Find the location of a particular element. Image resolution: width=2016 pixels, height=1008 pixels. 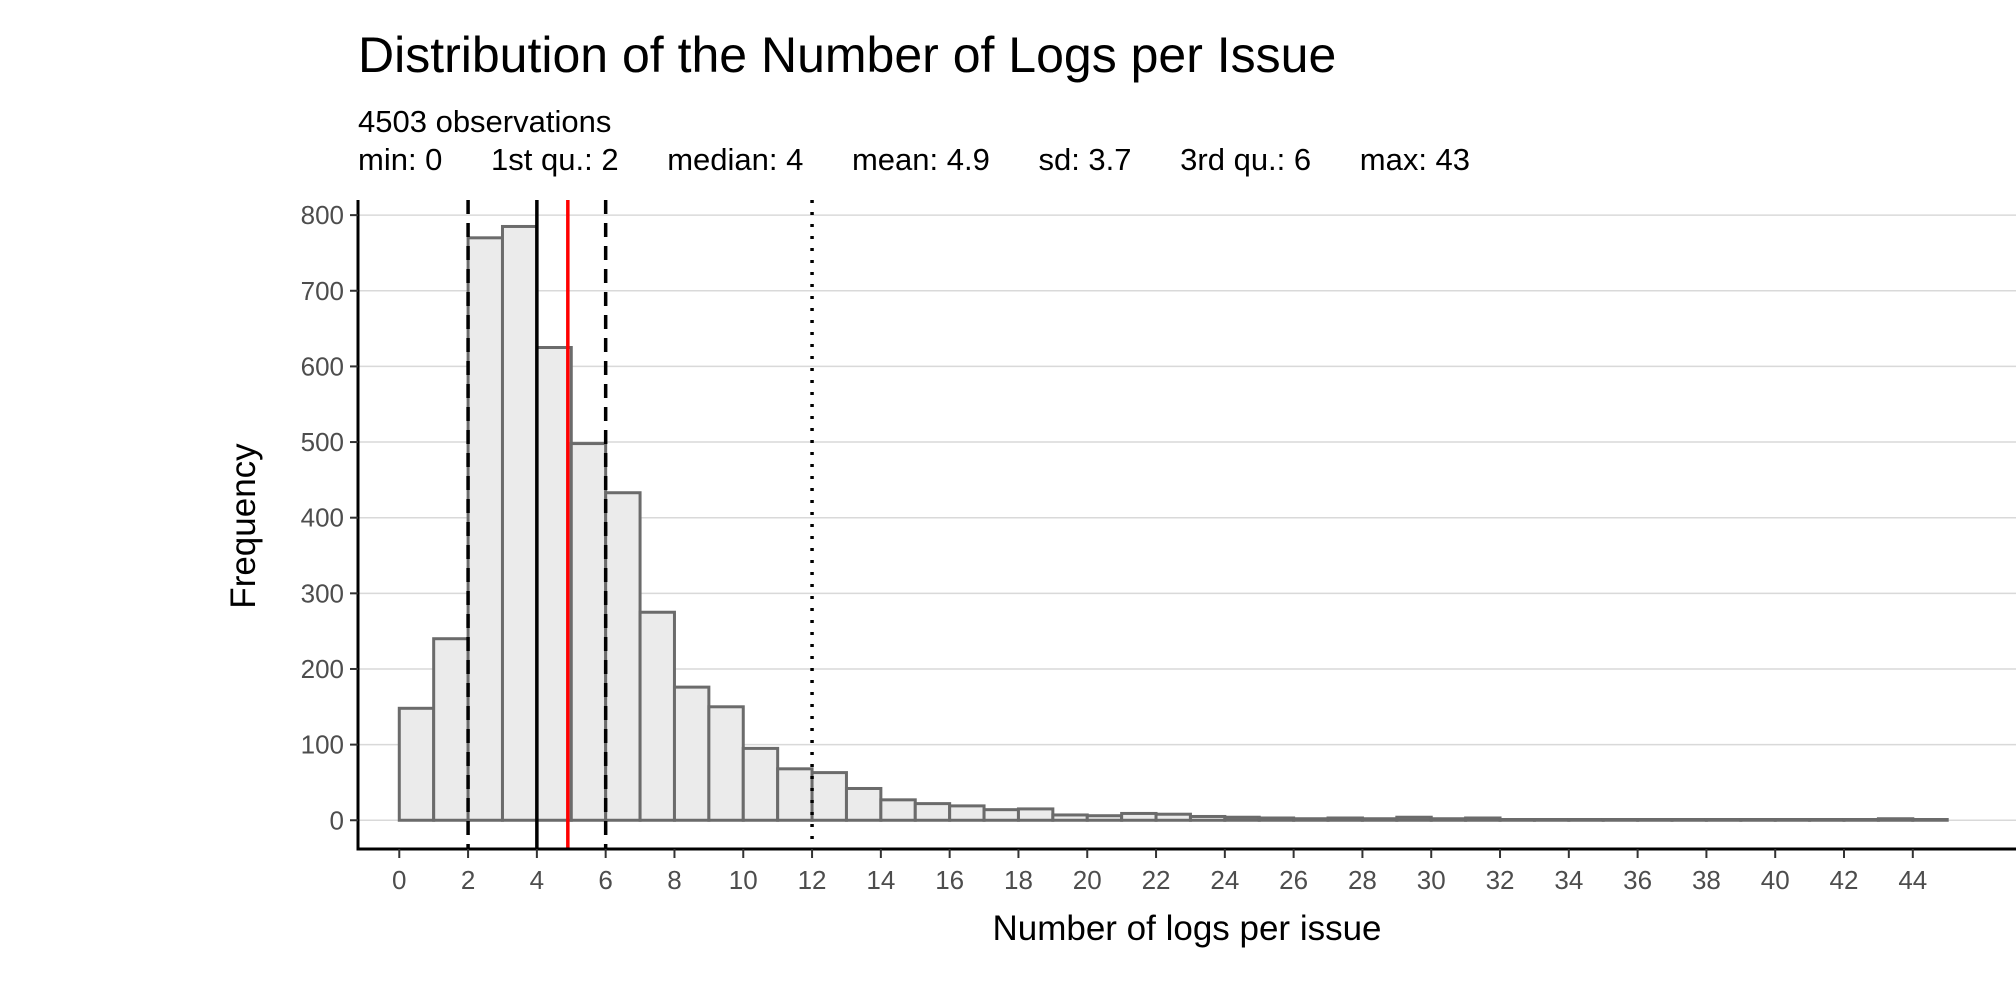

x-tick-label: 34 is located at coordinates (1568, 880).